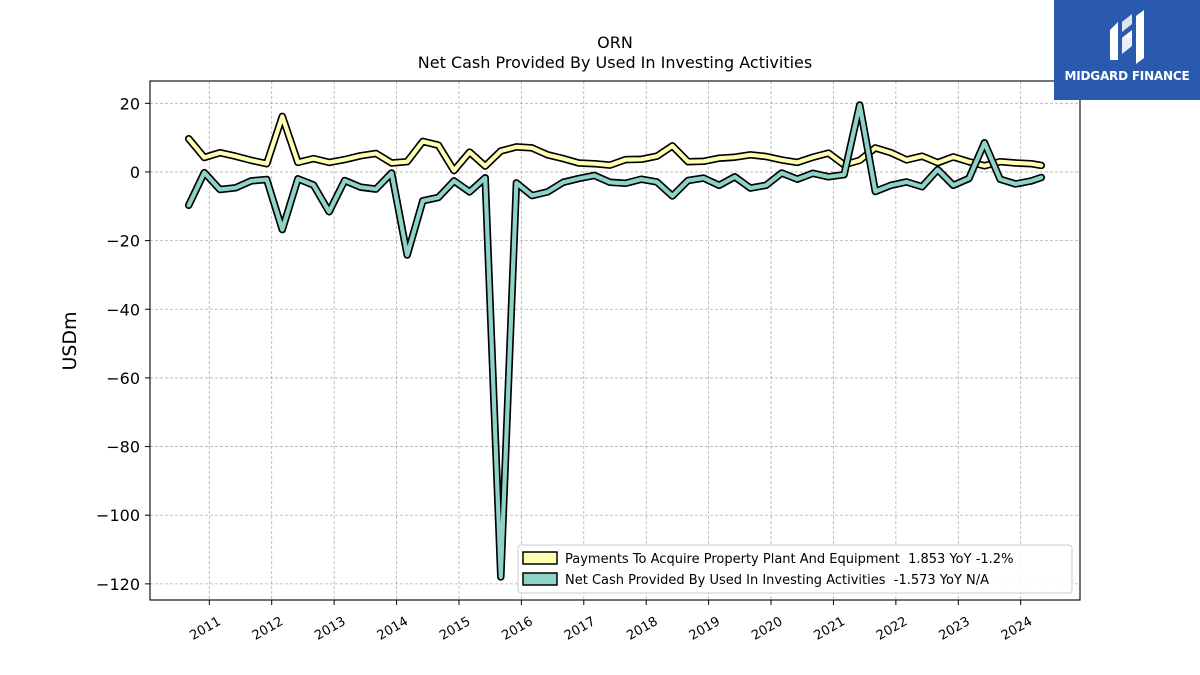 Image resolution: width=1200 pixels, height=675 pixels. Describe the element at coordinates (540, 579) in the screenshot. I see `legend-swatch-net-cash` at that location.